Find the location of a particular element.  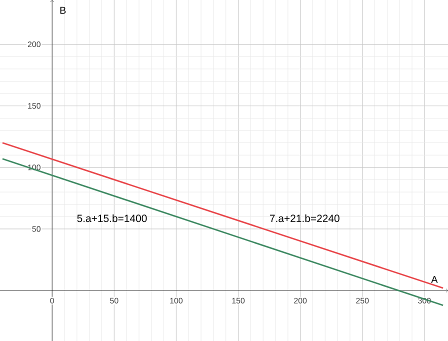

annotation: 7.a+21.b=2240 is located at coordinates (305, 218).